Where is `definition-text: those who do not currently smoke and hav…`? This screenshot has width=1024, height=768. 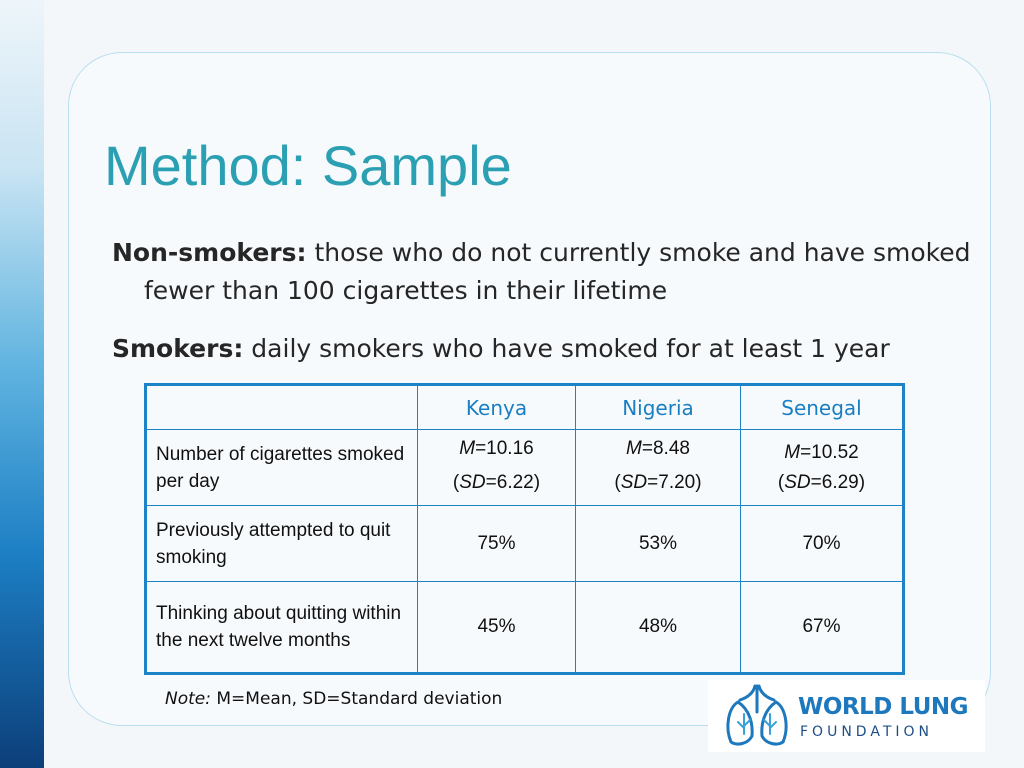 definition-text: those who do not currently smoke and hav… is located at coordinates (557, 271).